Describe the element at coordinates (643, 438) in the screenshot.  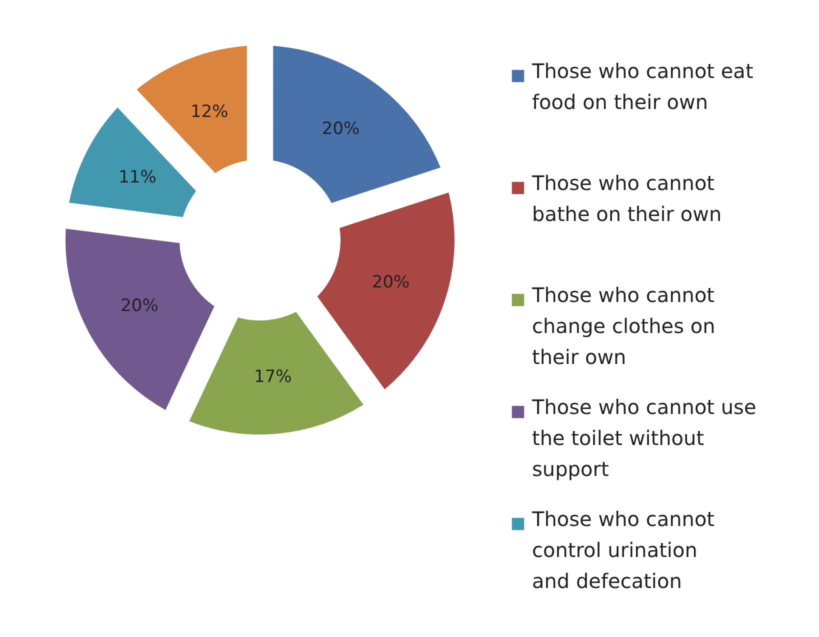
I see `legend-label: Those who cannot use the toilet without support` at that location.